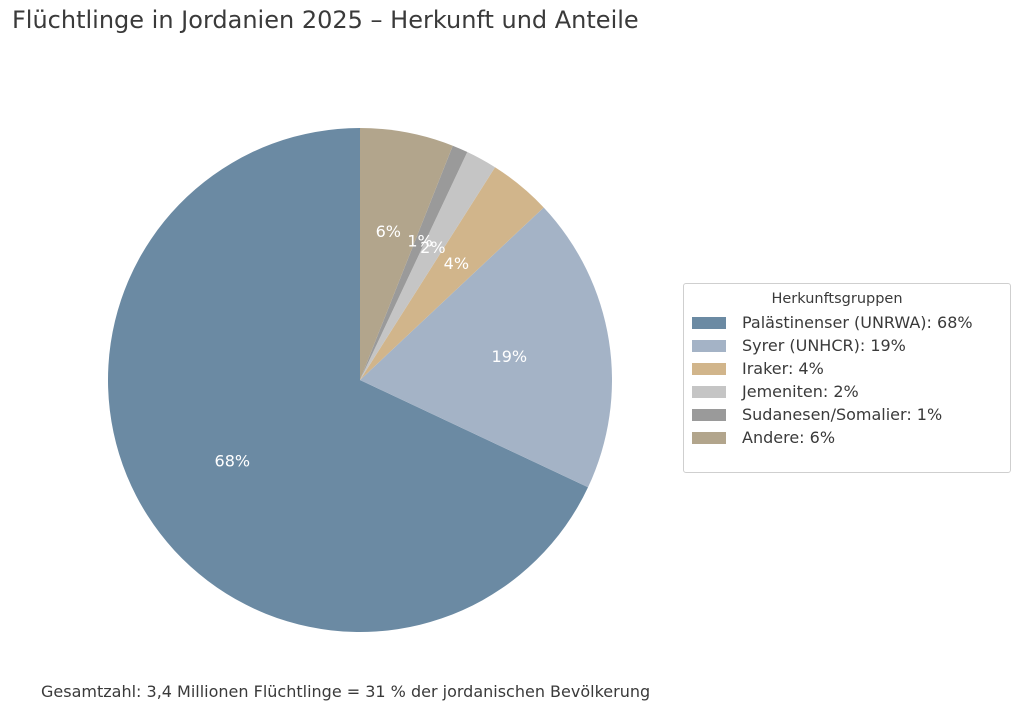  What do you see at coordinates (388, 231) in the screenshot?
I see `slice-label: 6%` at bounding box center [388, 231].